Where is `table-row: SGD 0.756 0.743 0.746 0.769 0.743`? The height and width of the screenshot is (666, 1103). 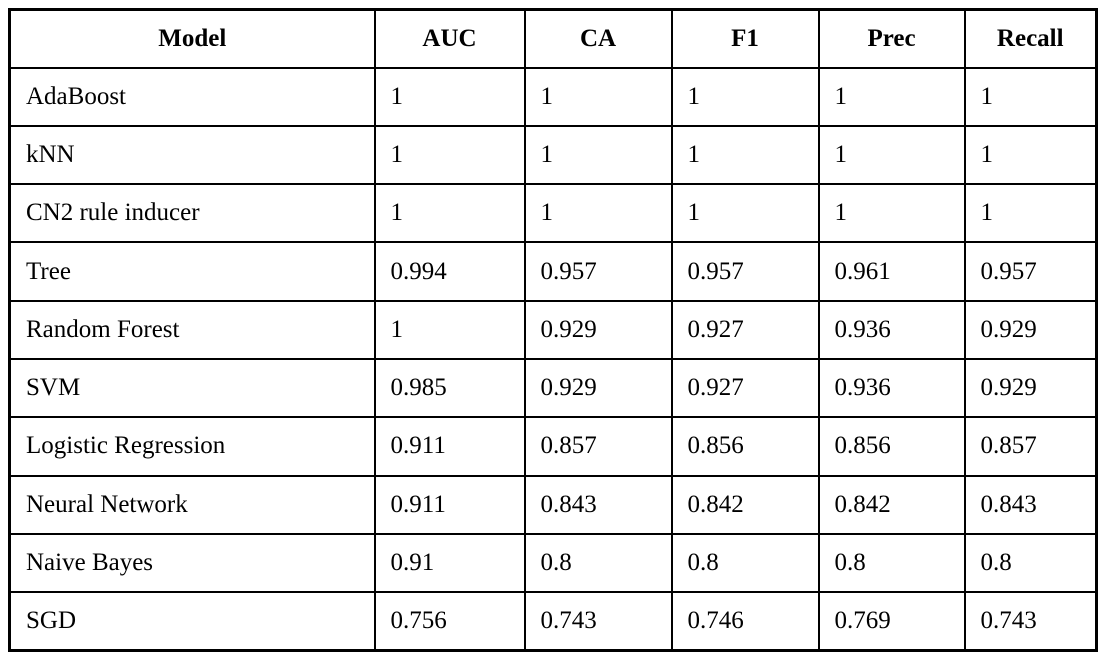 table-row: SGD 0.756 0.743 0.746 0.769 0.743 is located at coordinates (553, 621).